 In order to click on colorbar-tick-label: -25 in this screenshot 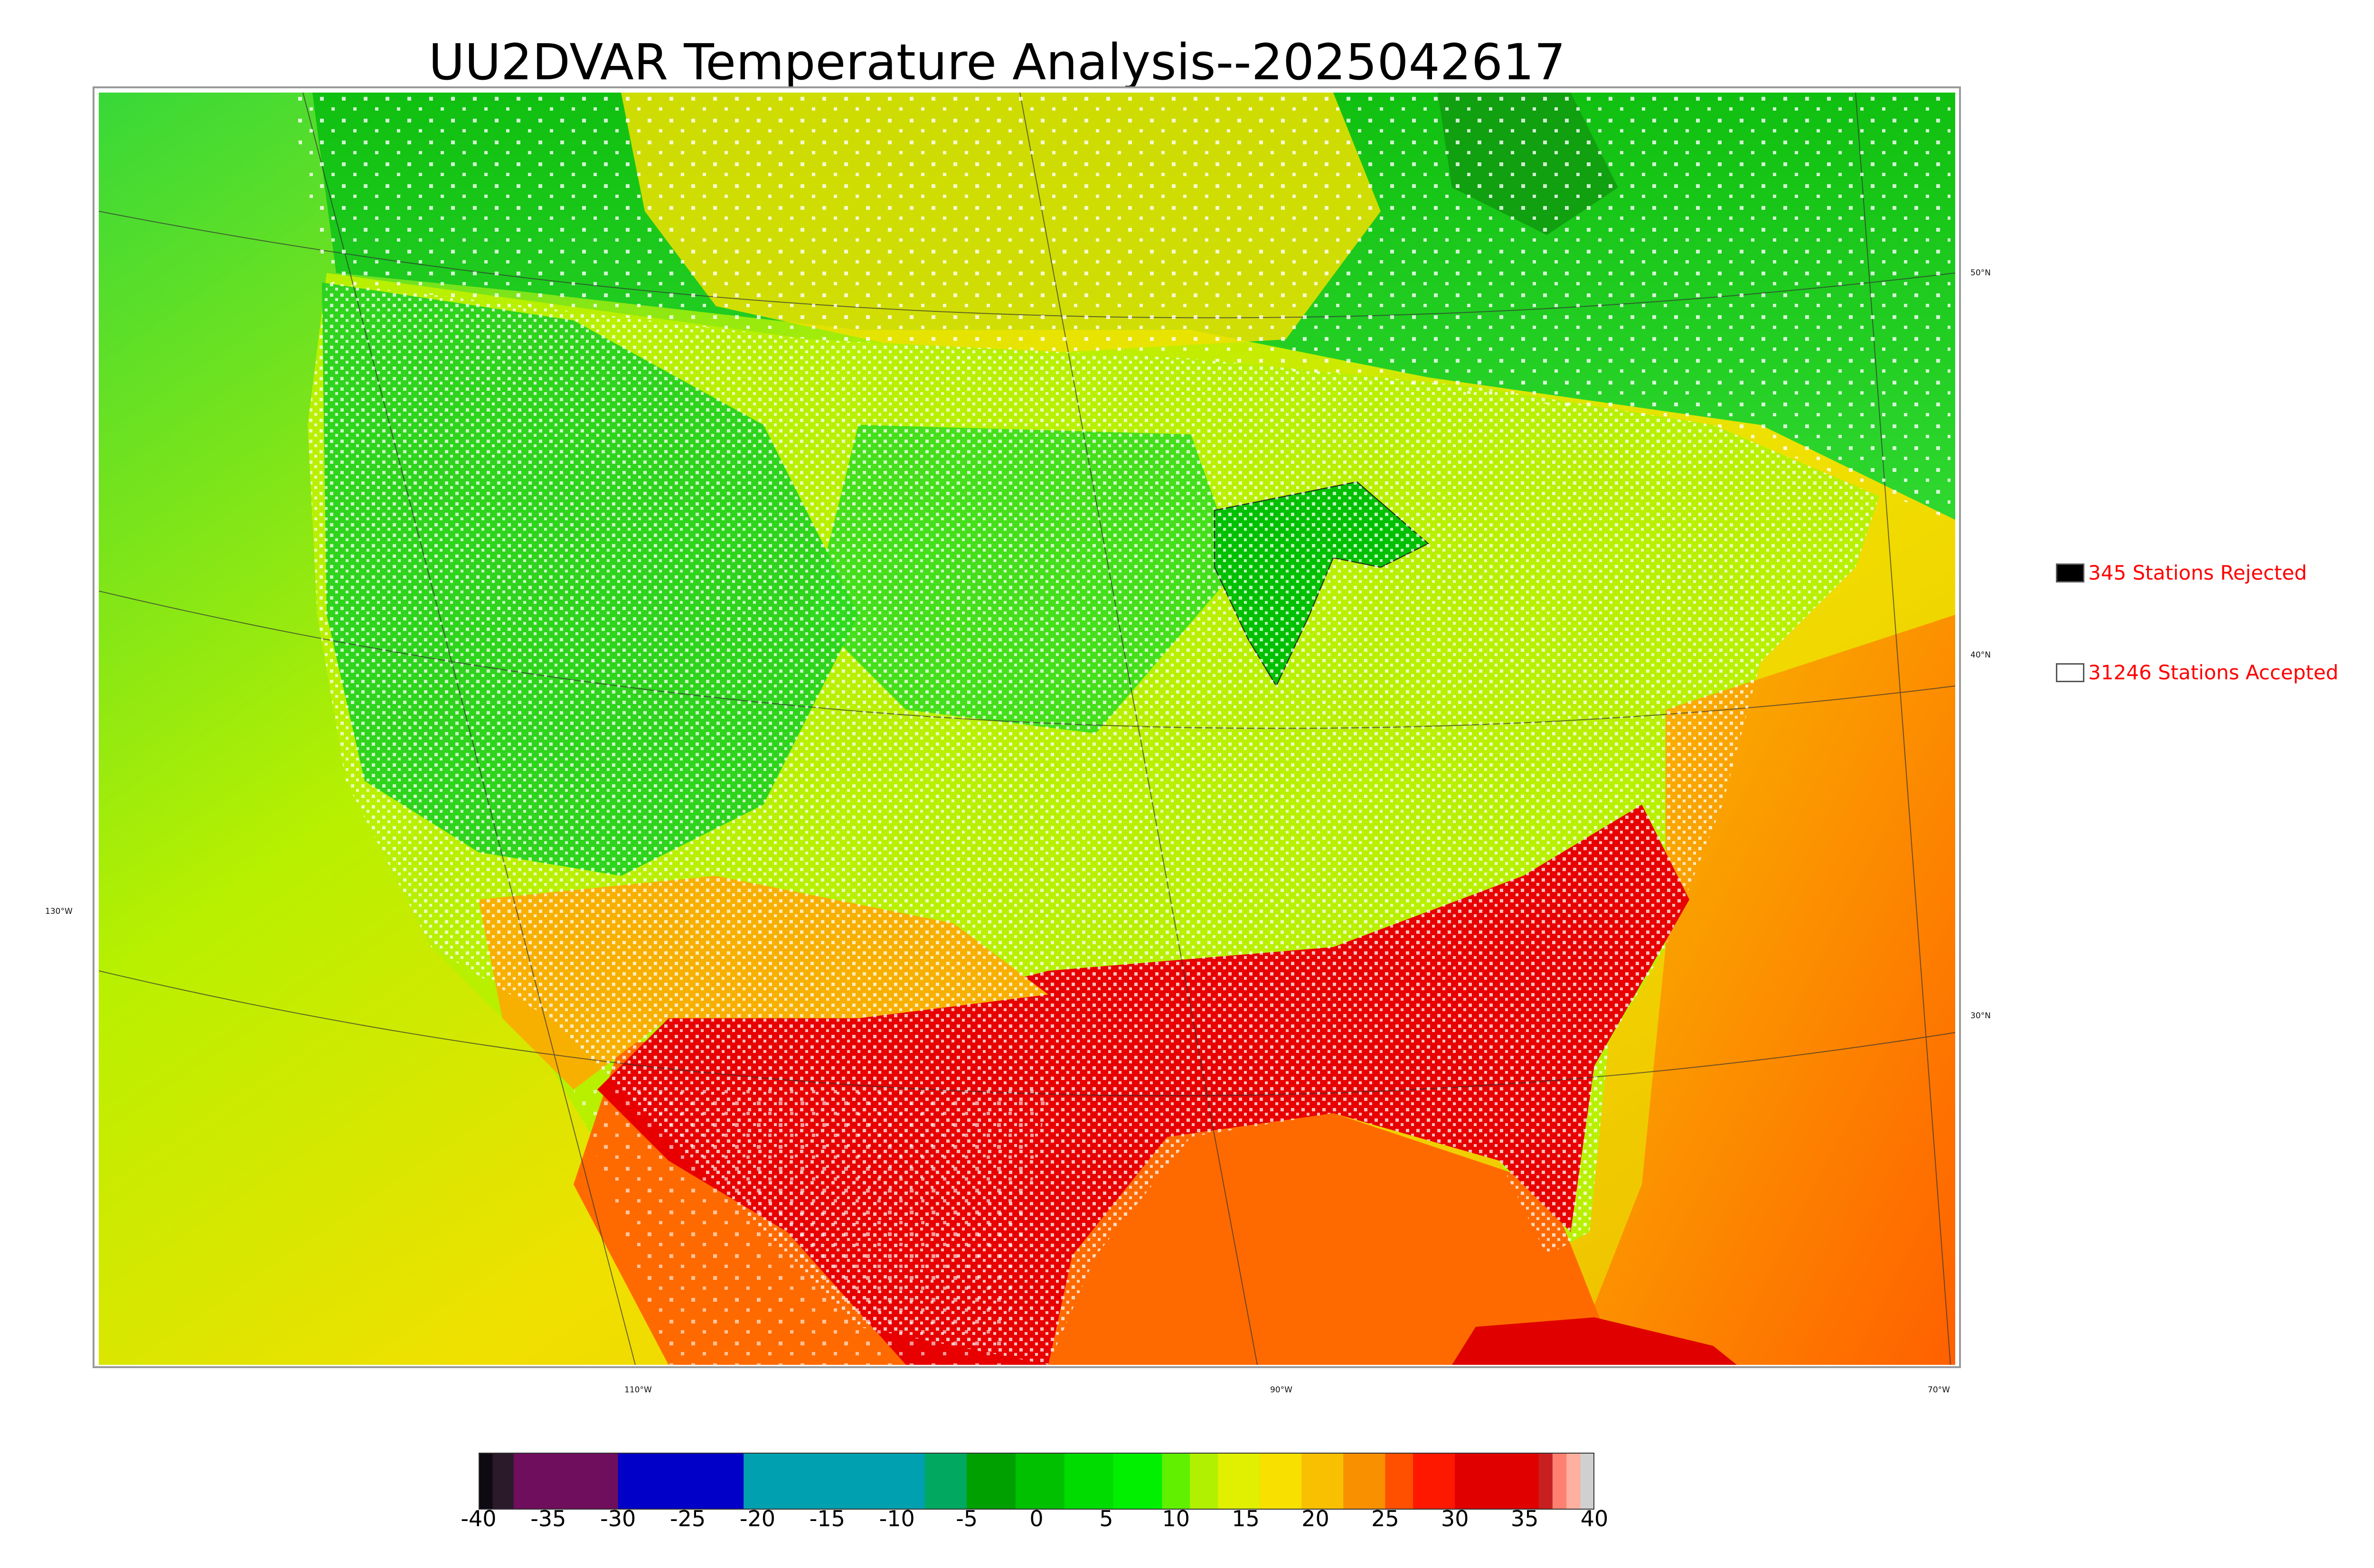, I will do `click(688, 1518)`.